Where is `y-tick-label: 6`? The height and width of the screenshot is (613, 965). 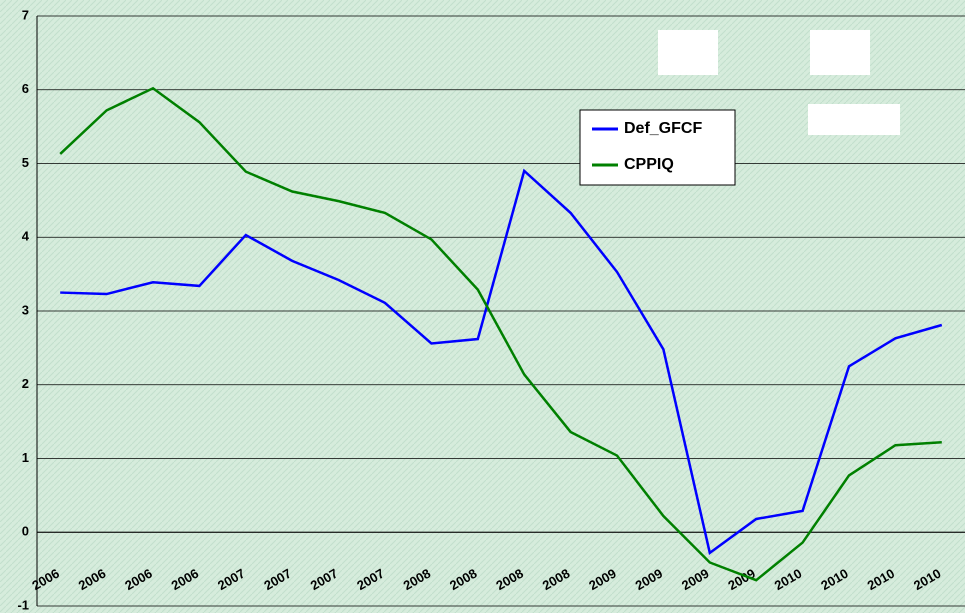 y-tick-label: 6 is located at coordinates (25, 88).